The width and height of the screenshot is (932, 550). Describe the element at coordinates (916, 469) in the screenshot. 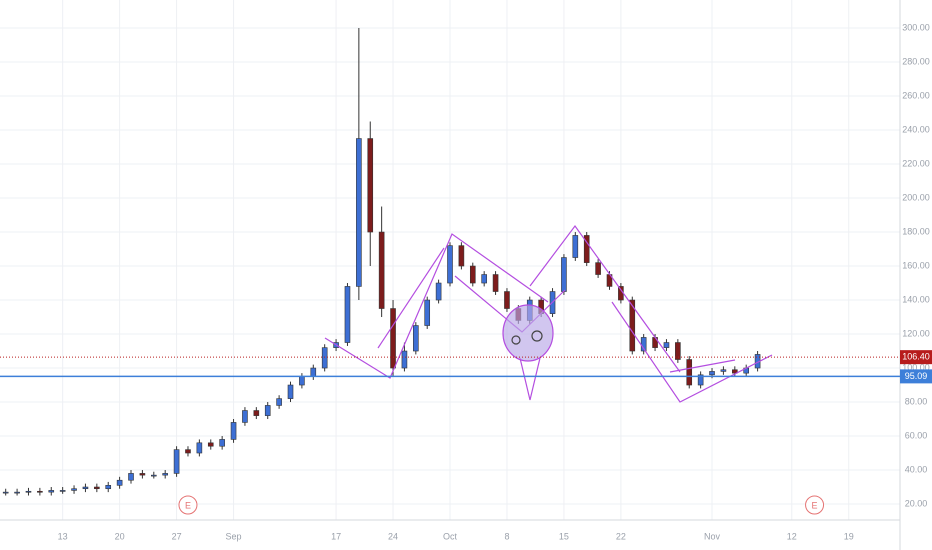

I see `y-tick-label: 40.00` at that location.